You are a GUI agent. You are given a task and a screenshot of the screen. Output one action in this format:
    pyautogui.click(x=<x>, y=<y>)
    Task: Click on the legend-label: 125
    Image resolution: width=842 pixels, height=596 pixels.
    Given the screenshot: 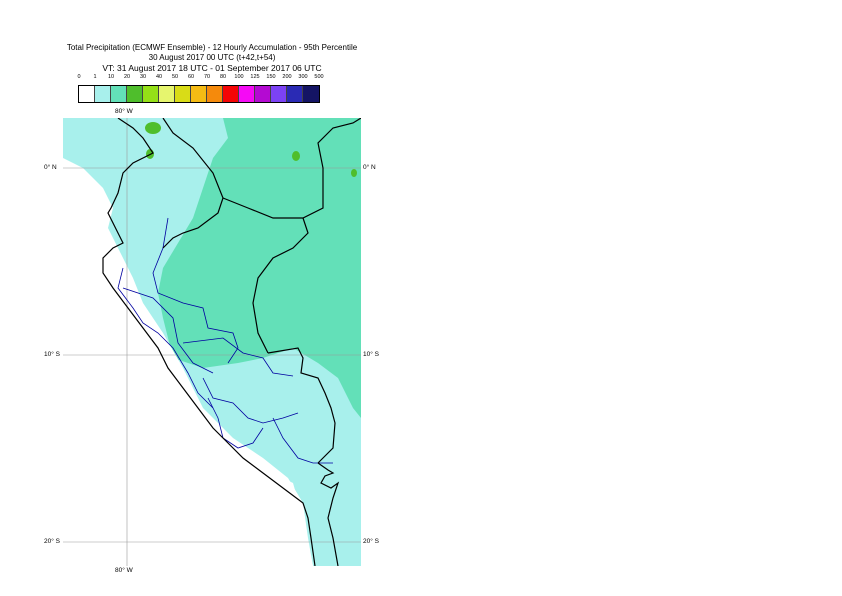 What is the action you would take?
    pyautogui.click(x=255, y=77)
    